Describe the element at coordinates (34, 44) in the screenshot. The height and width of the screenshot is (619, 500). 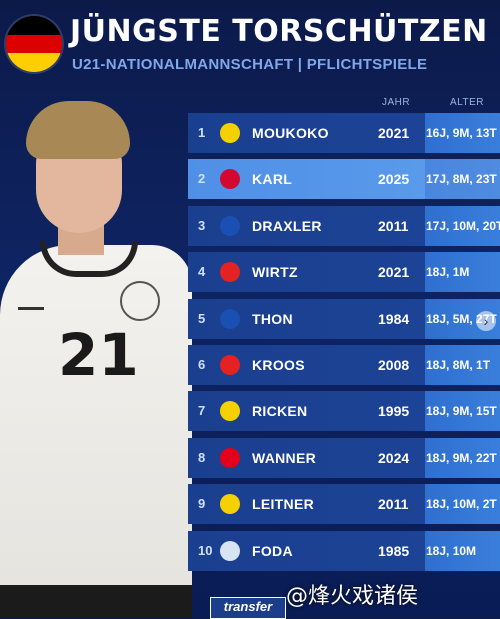
I see `germany-flag-icon` at that location.